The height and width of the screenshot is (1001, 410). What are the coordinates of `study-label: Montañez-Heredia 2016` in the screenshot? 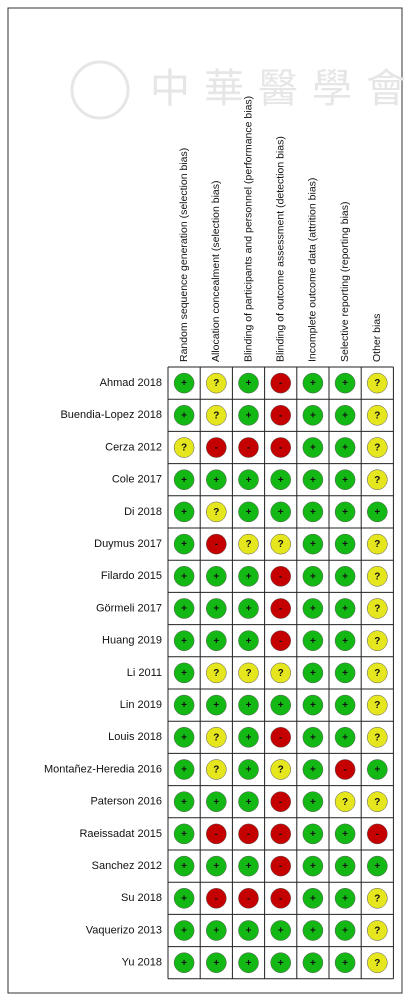 It's located at (103, 769).